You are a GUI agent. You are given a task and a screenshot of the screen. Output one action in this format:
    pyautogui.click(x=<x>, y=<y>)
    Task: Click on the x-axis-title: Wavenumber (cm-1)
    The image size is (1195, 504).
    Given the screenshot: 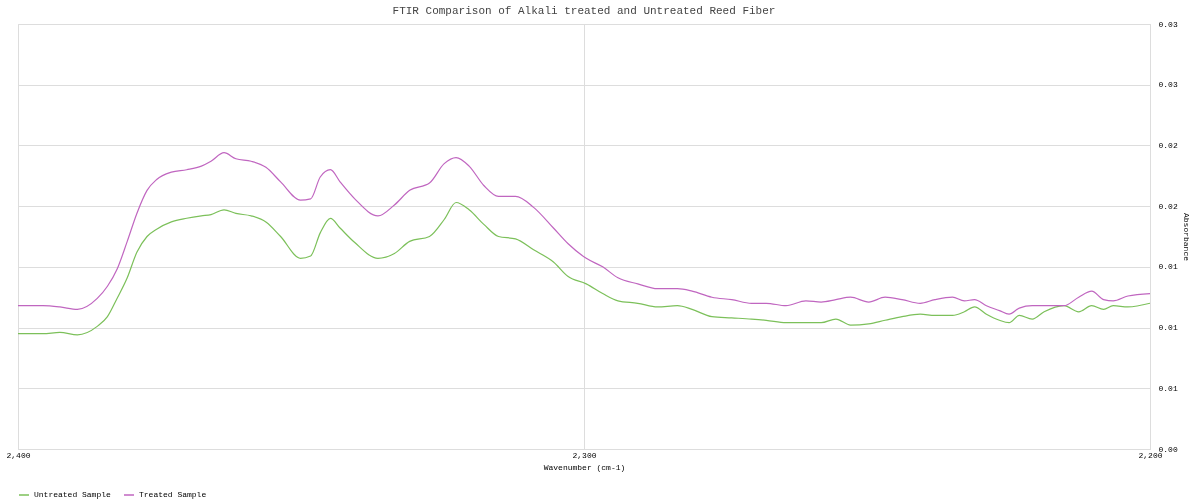 What is the action you would take?
    pyautogui.click(x=584, y=467)
    